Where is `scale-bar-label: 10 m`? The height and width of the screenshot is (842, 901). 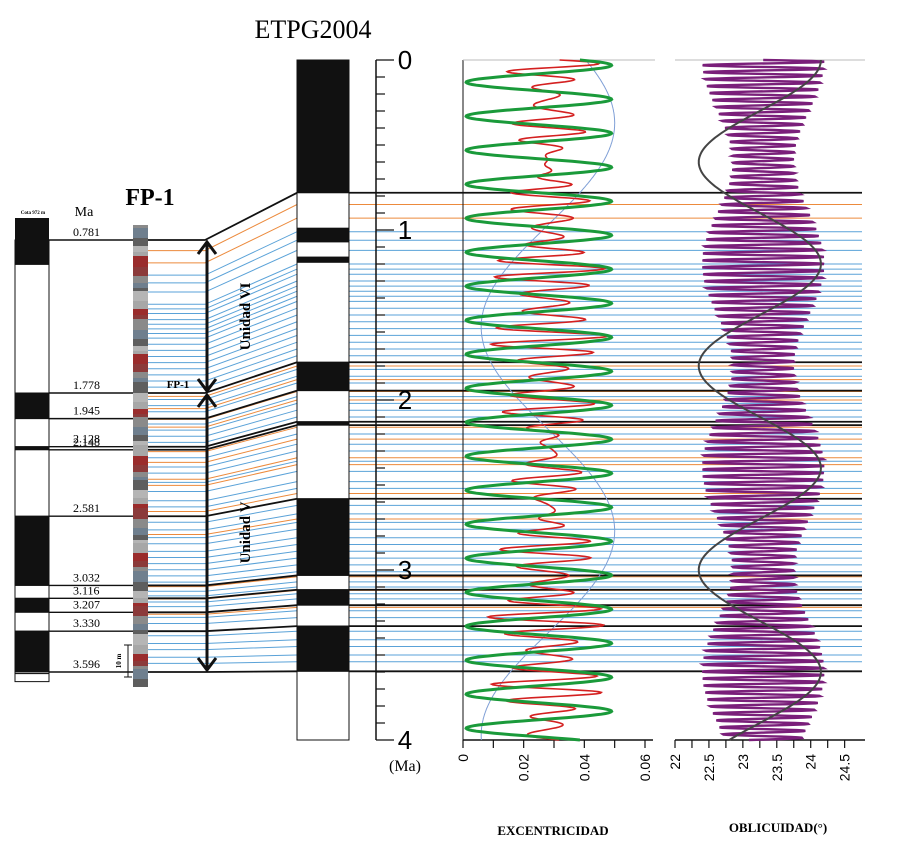
scale-bar-label: 10 m is located at coordinates (119, 661).